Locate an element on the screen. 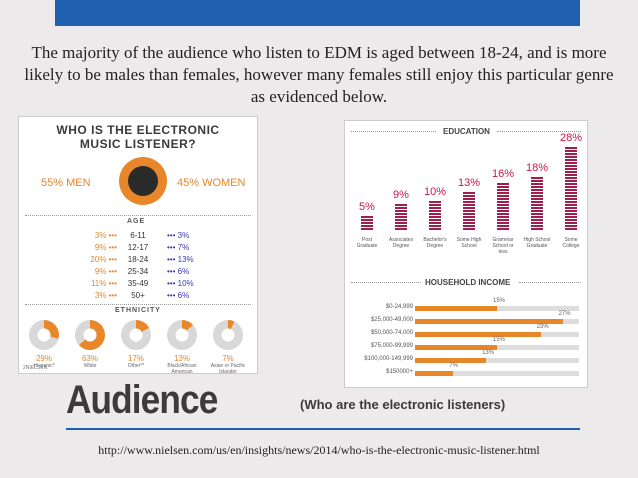 This screenshot has height=478, width=638. age-range: 12-17 is located at coordinates (138, 247).